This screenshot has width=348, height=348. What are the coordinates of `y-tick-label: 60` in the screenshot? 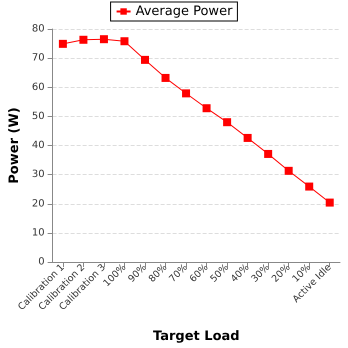 It's located at (38, 87).